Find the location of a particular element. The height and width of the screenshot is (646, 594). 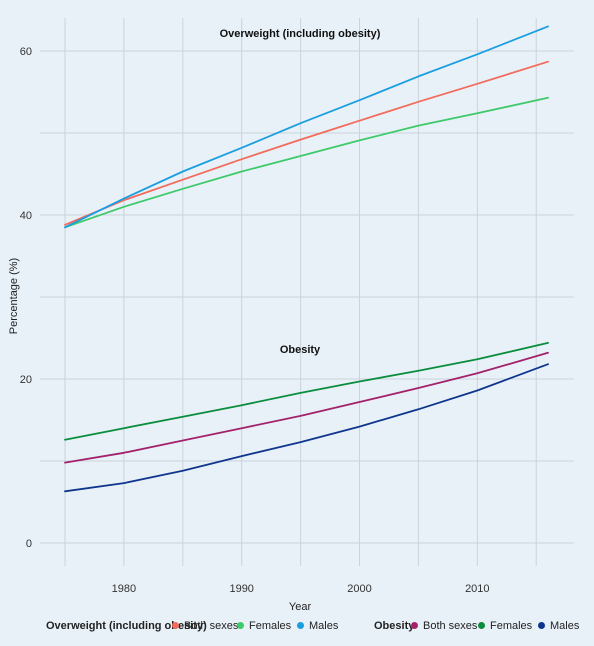

x-axis-title: Year is located at coordinates (300, 607).